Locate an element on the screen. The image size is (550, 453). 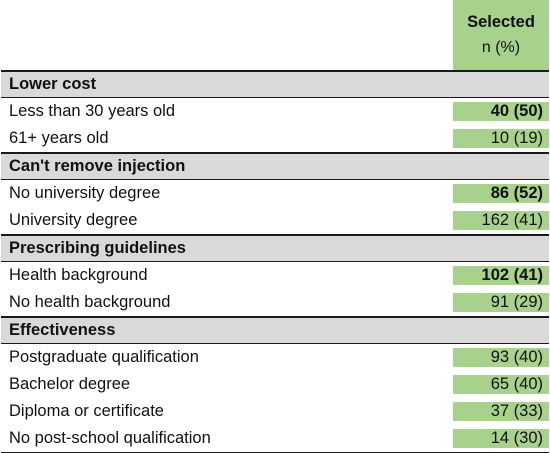
row-label: No health background is located at coordinates (90, 302).